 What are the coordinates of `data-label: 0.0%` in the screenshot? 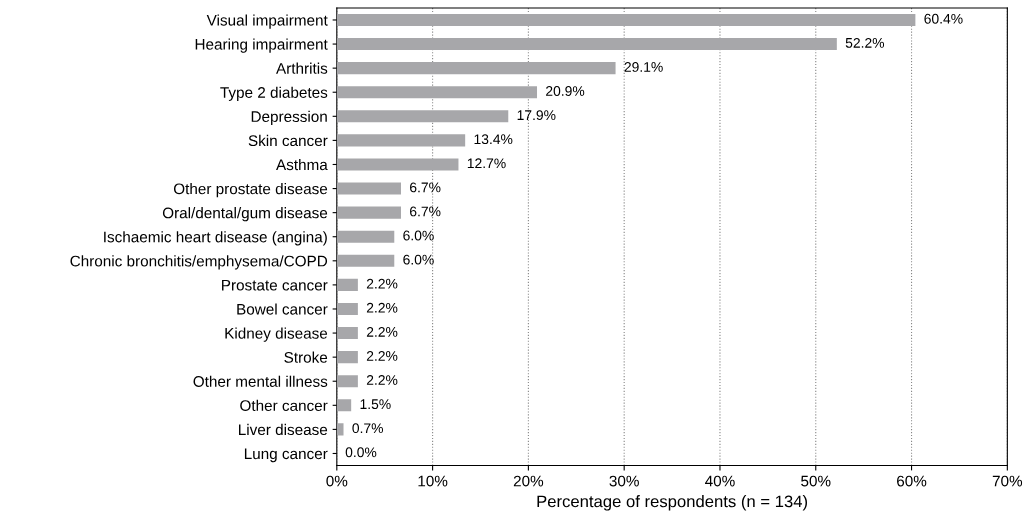 It's located at (361, 452).